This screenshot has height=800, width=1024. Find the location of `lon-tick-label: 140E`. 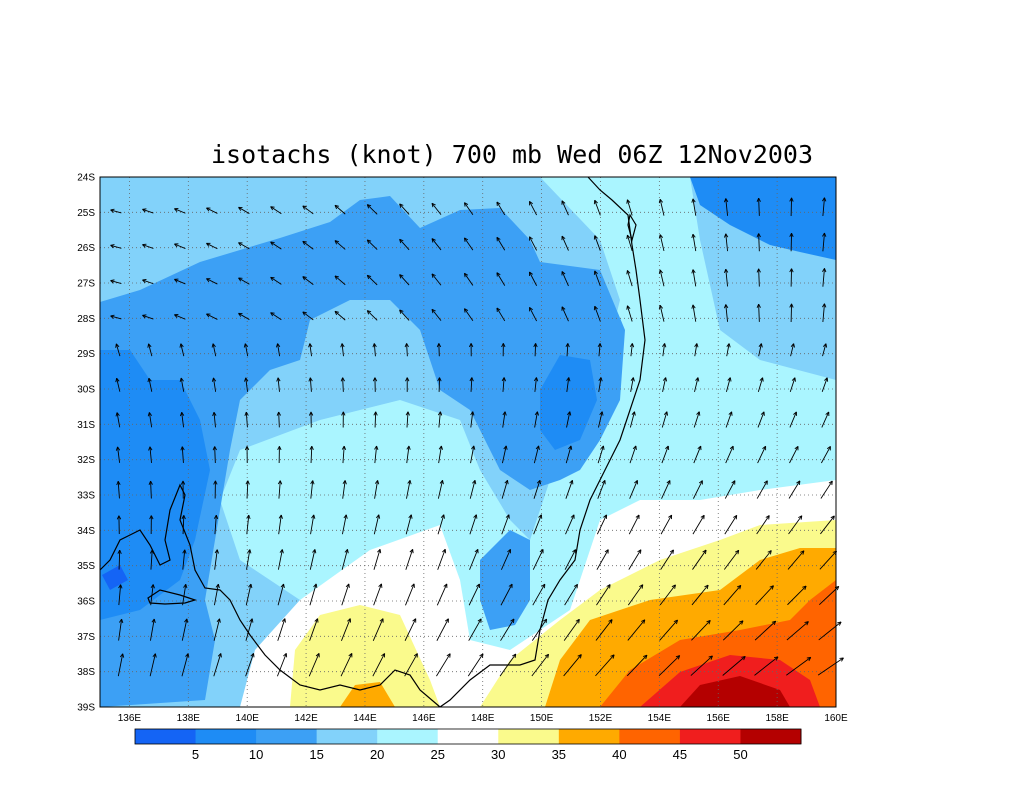

lon-tick-label: 140E is located at coordinates (248, 718).